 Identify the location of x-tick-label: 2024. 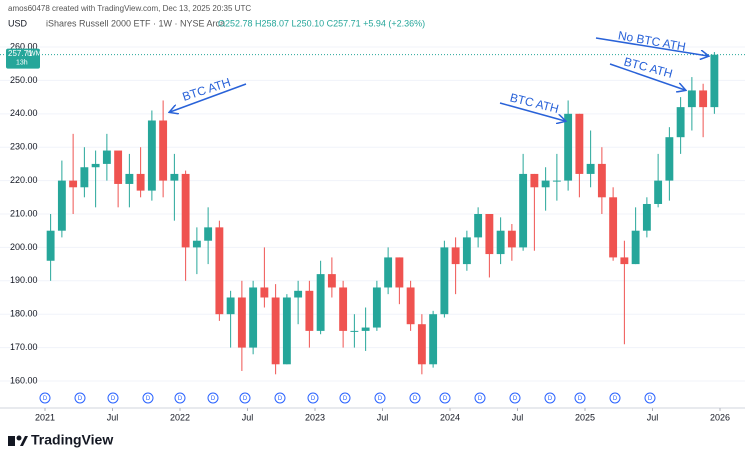
(450, 417).